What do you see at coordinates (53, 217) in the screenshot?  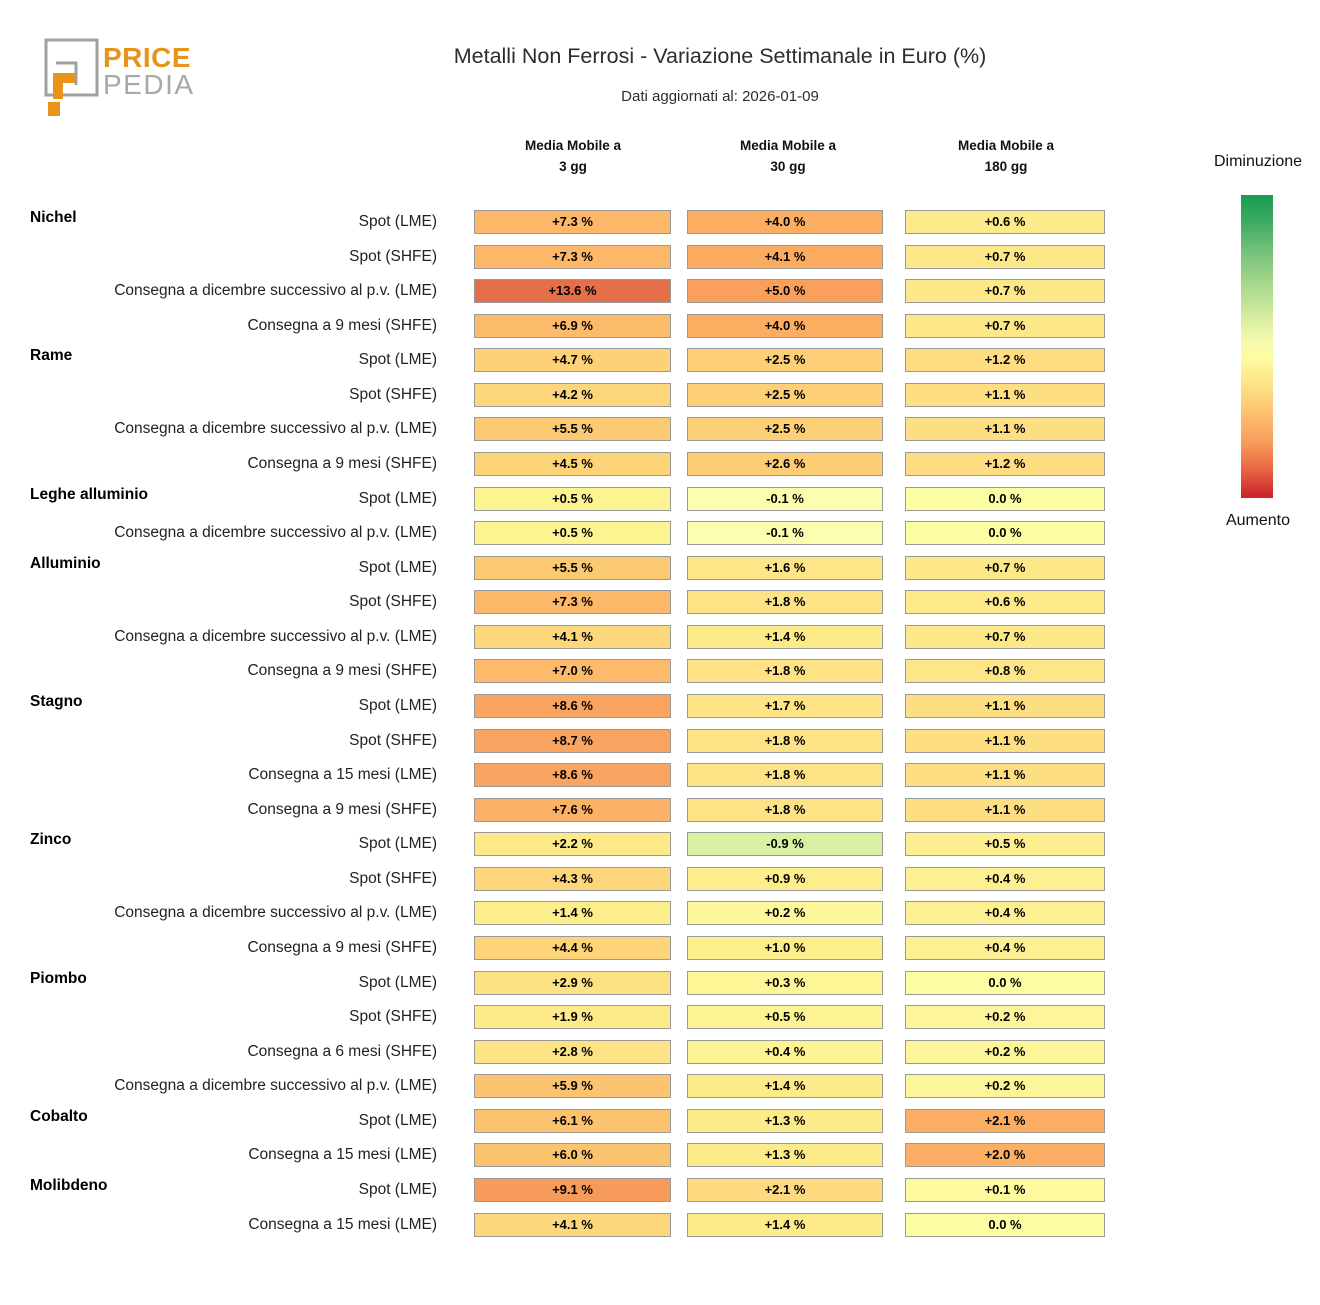 I see `metal-group-label: Nichel` at bounding box center [53, 217].